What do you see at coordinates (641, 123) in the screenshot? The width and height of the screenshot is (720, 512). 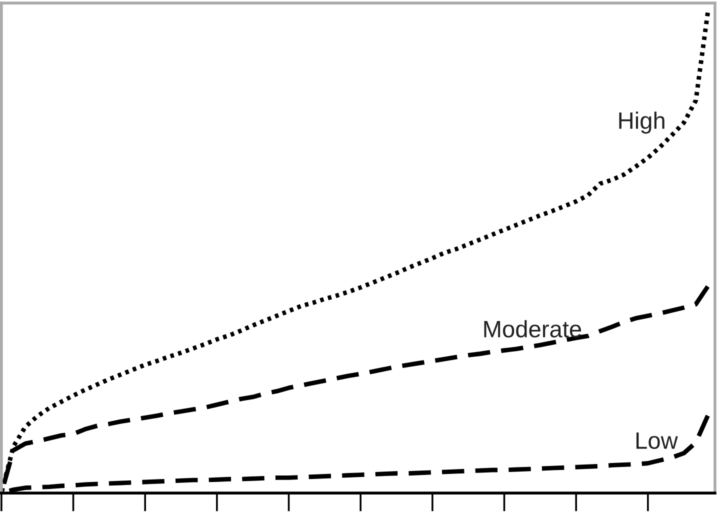 I see `series-label: High` at bounding box center [641, 123].